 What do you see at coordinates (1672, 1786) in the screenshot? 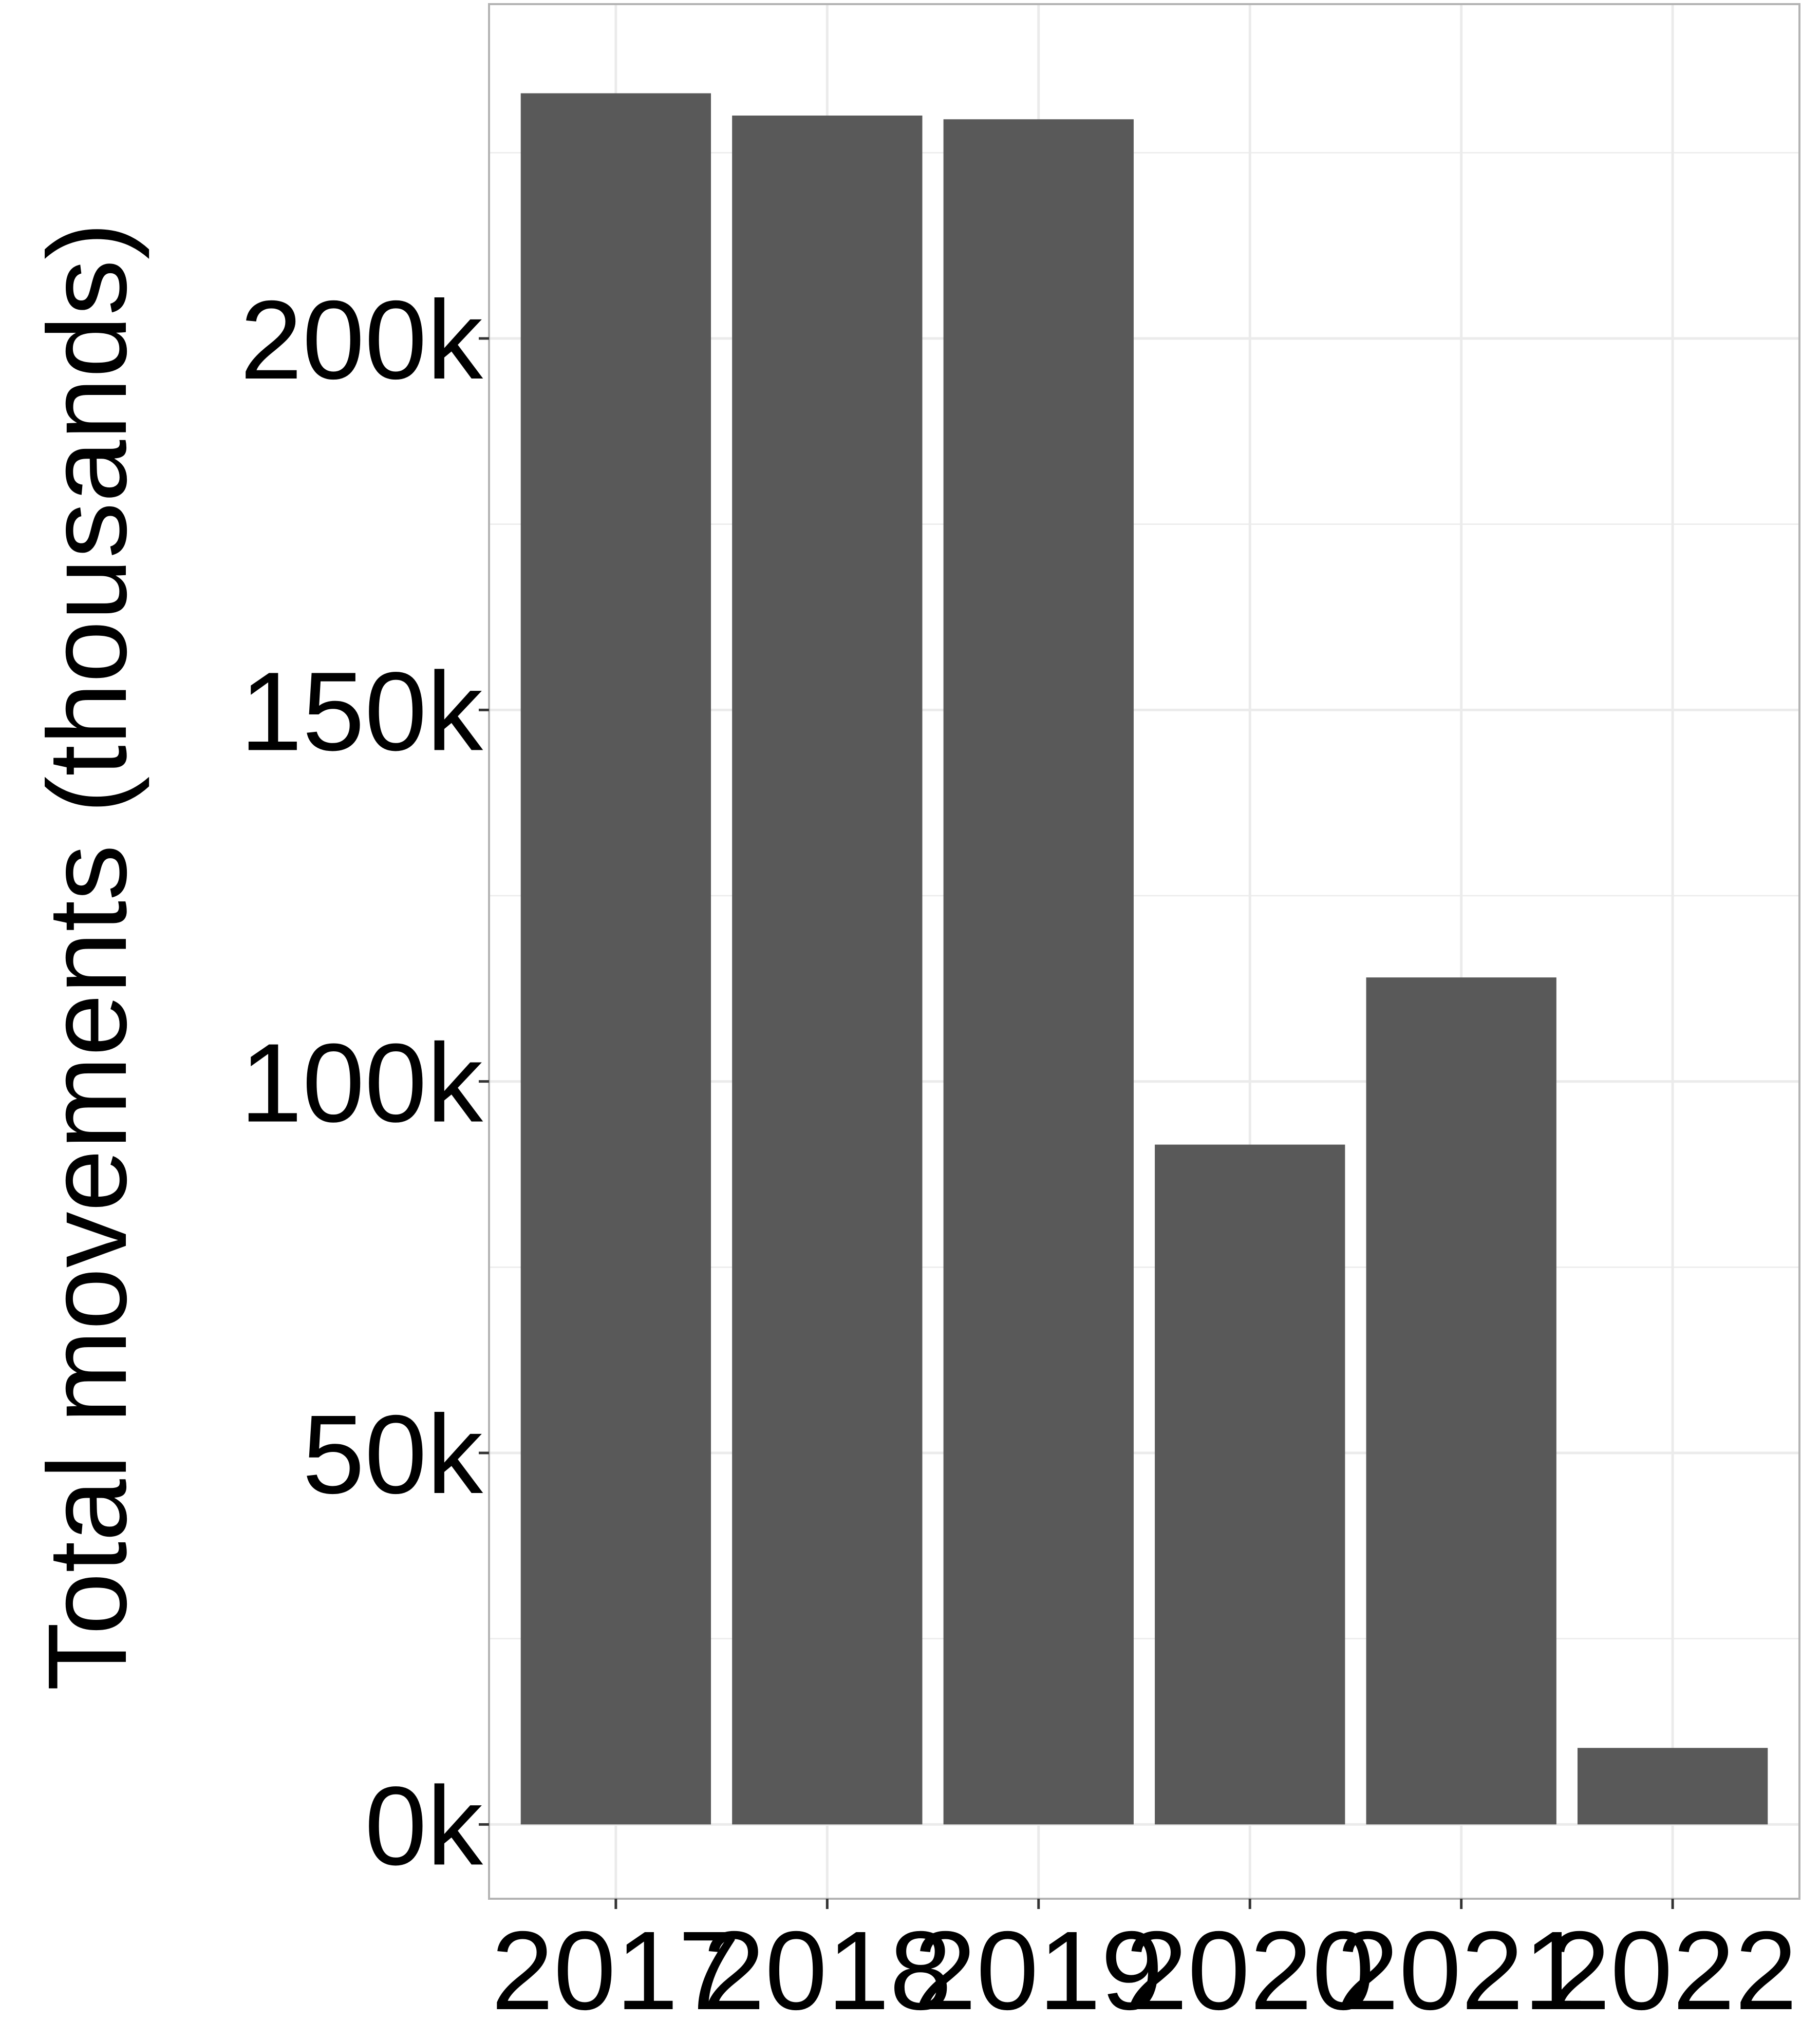
I see `bar-2022` at bounding box center [1672, 1786].